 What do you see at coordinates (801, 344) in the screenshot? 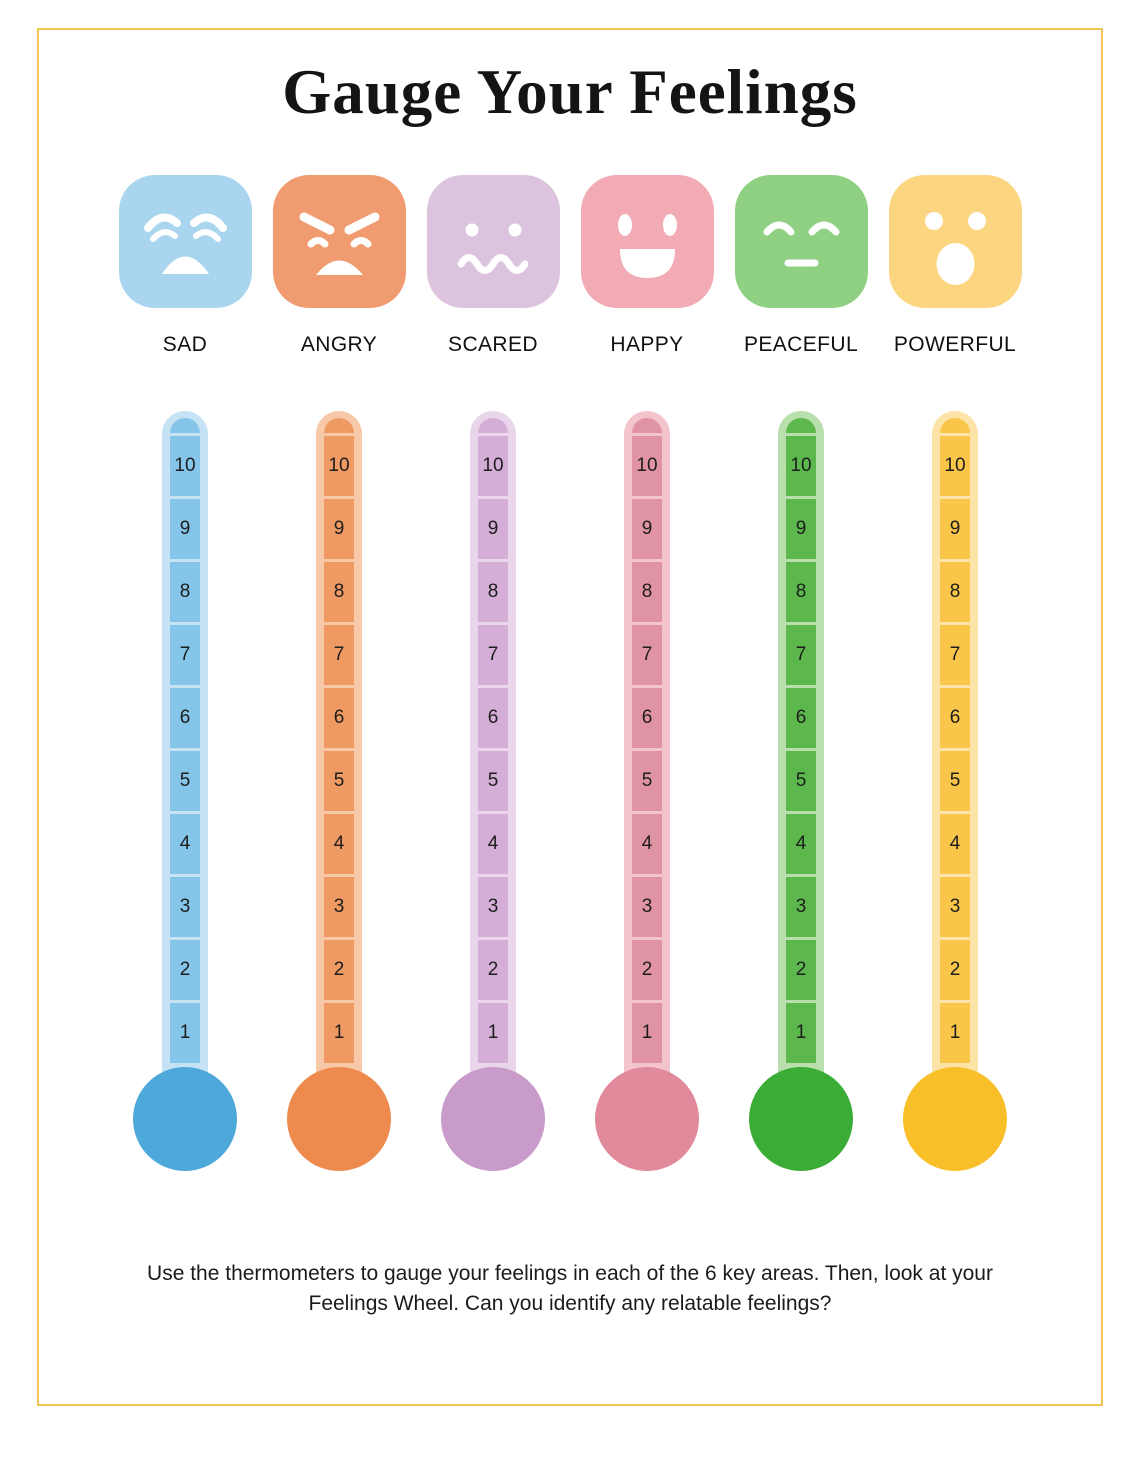
I see `emotion-label: PEACEFUL` at bounding box center [801, 344].